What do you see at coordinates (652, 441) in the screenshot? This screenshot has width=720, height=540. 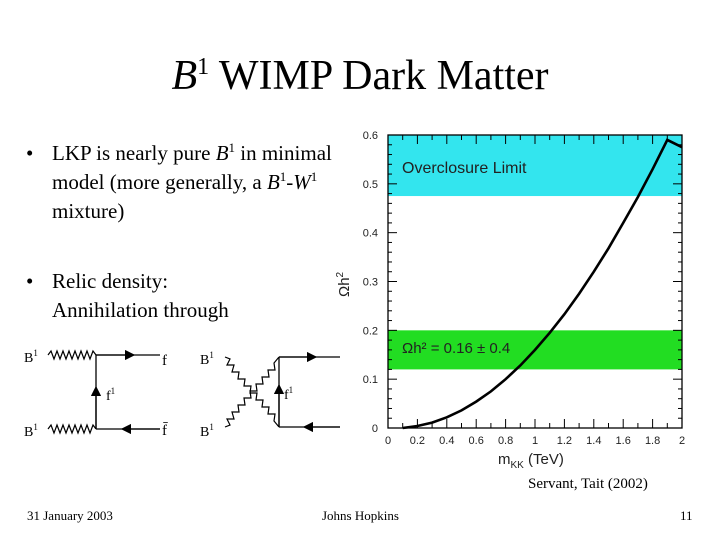 I see `x-tick-label: 1.8` at bounding box center [652, 441].